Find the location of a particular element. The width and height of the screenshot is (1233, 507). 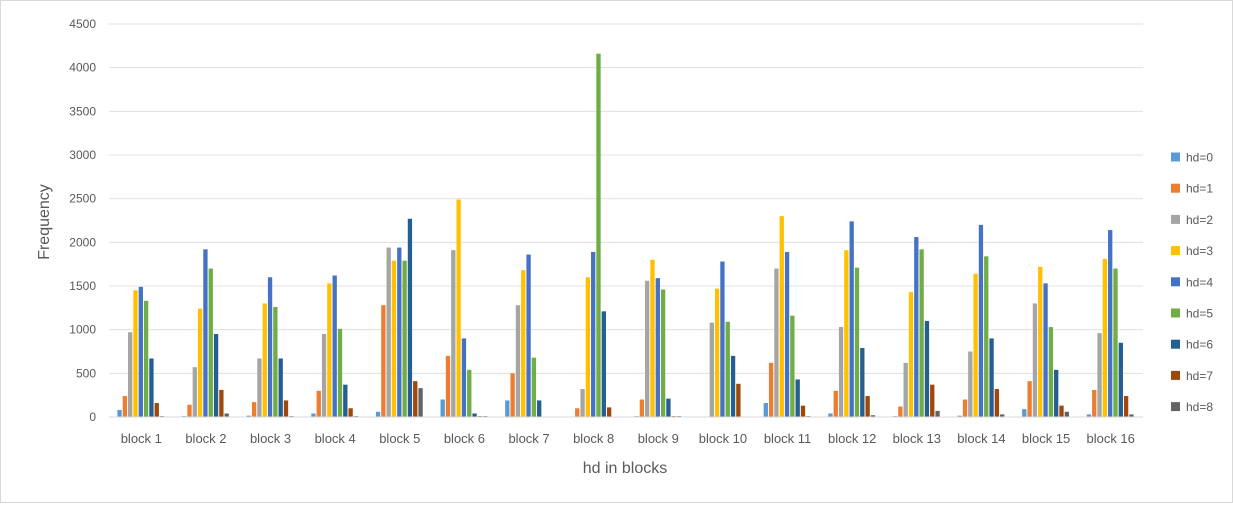

bar-hd=1-block-3 is located at coordinates (254, 409).